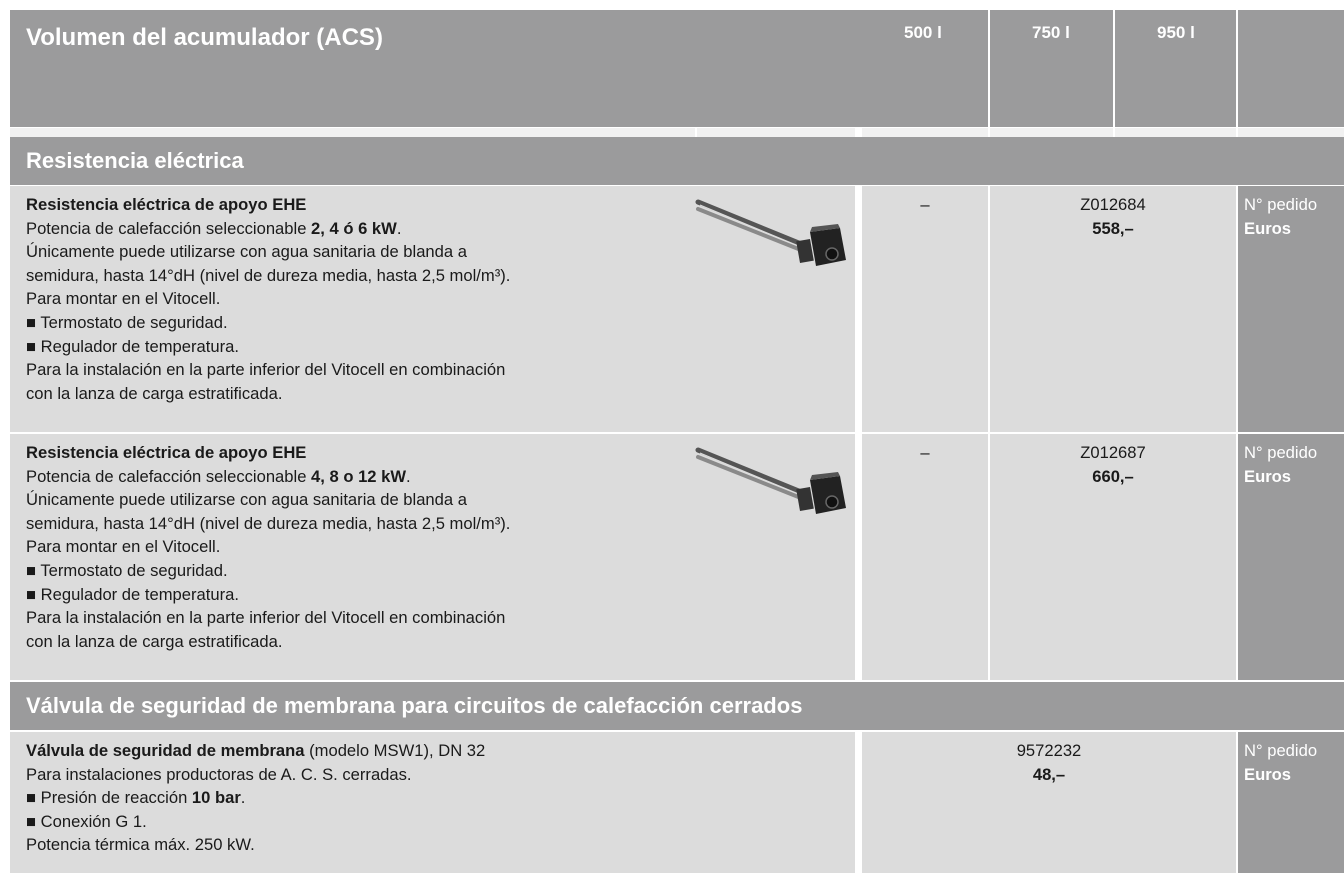  I want to click on order-number: Z012687, so click(1113, 452).